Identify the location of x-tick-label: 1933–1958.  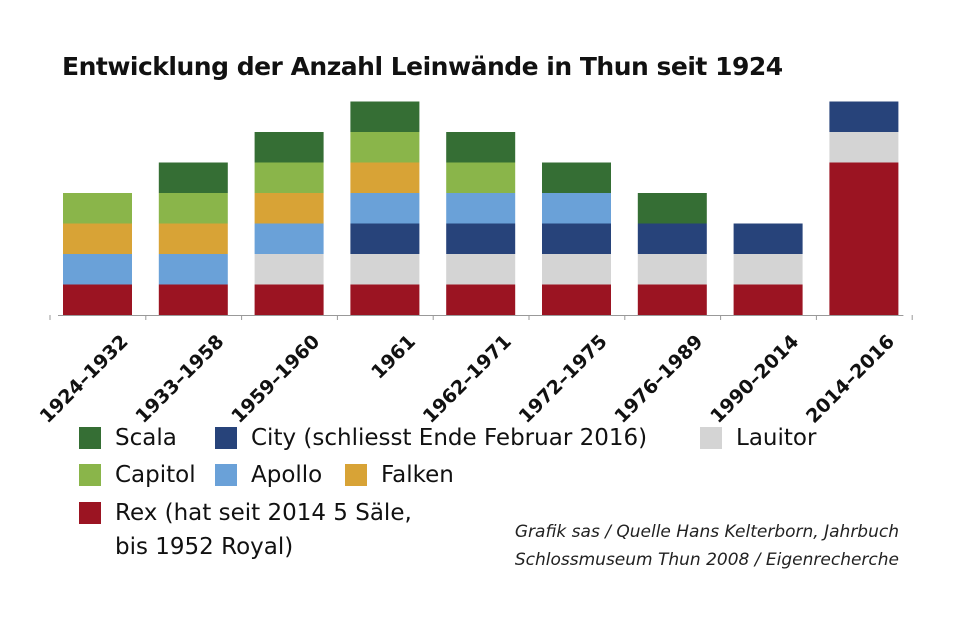
(179, 379).